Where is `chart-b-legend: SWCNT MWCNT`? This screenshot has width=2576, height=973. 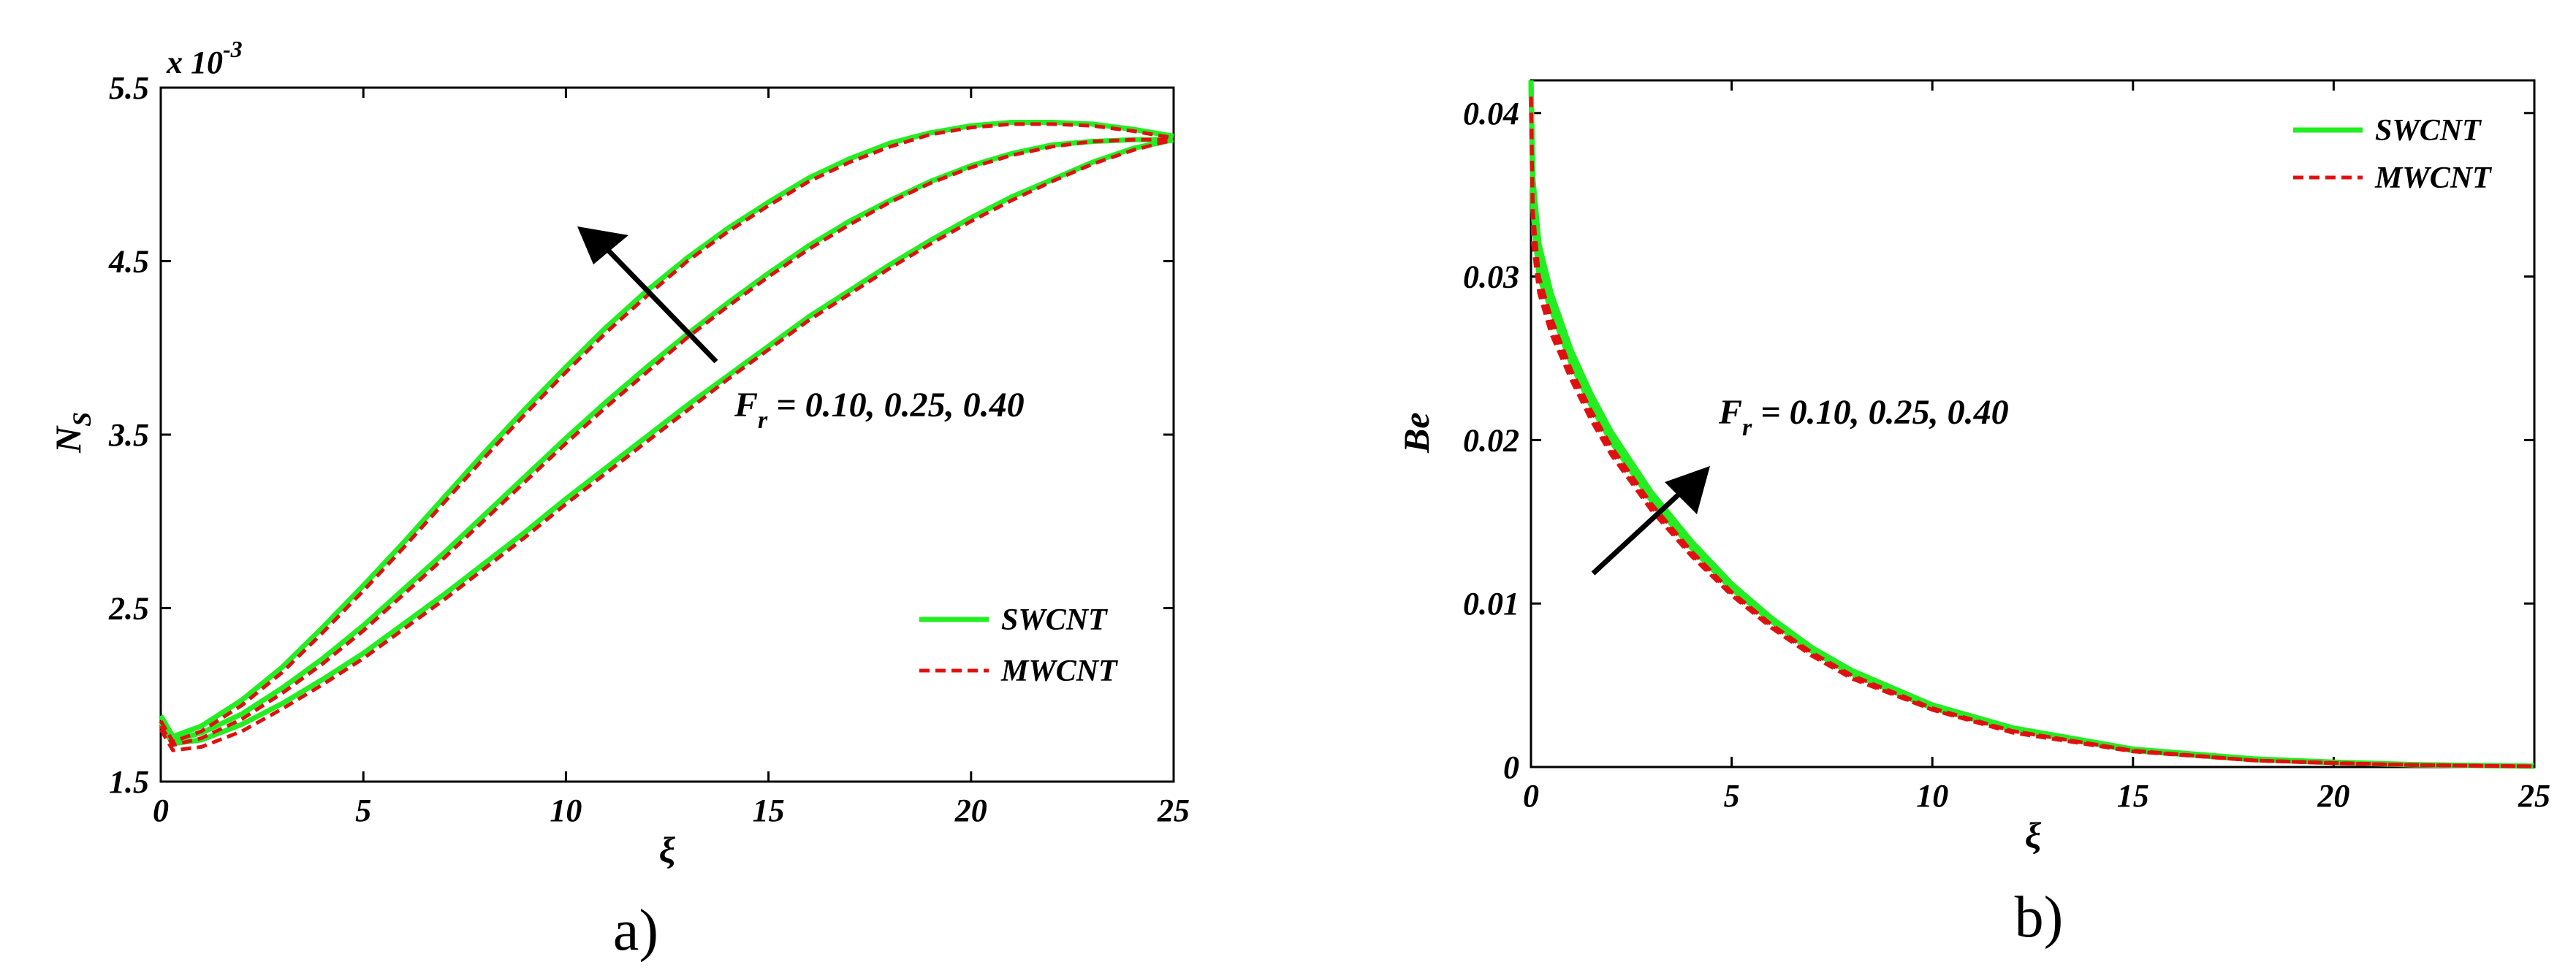
chart-b-legend: SWCNT MWCNT is located at coordinates (2393, 154).